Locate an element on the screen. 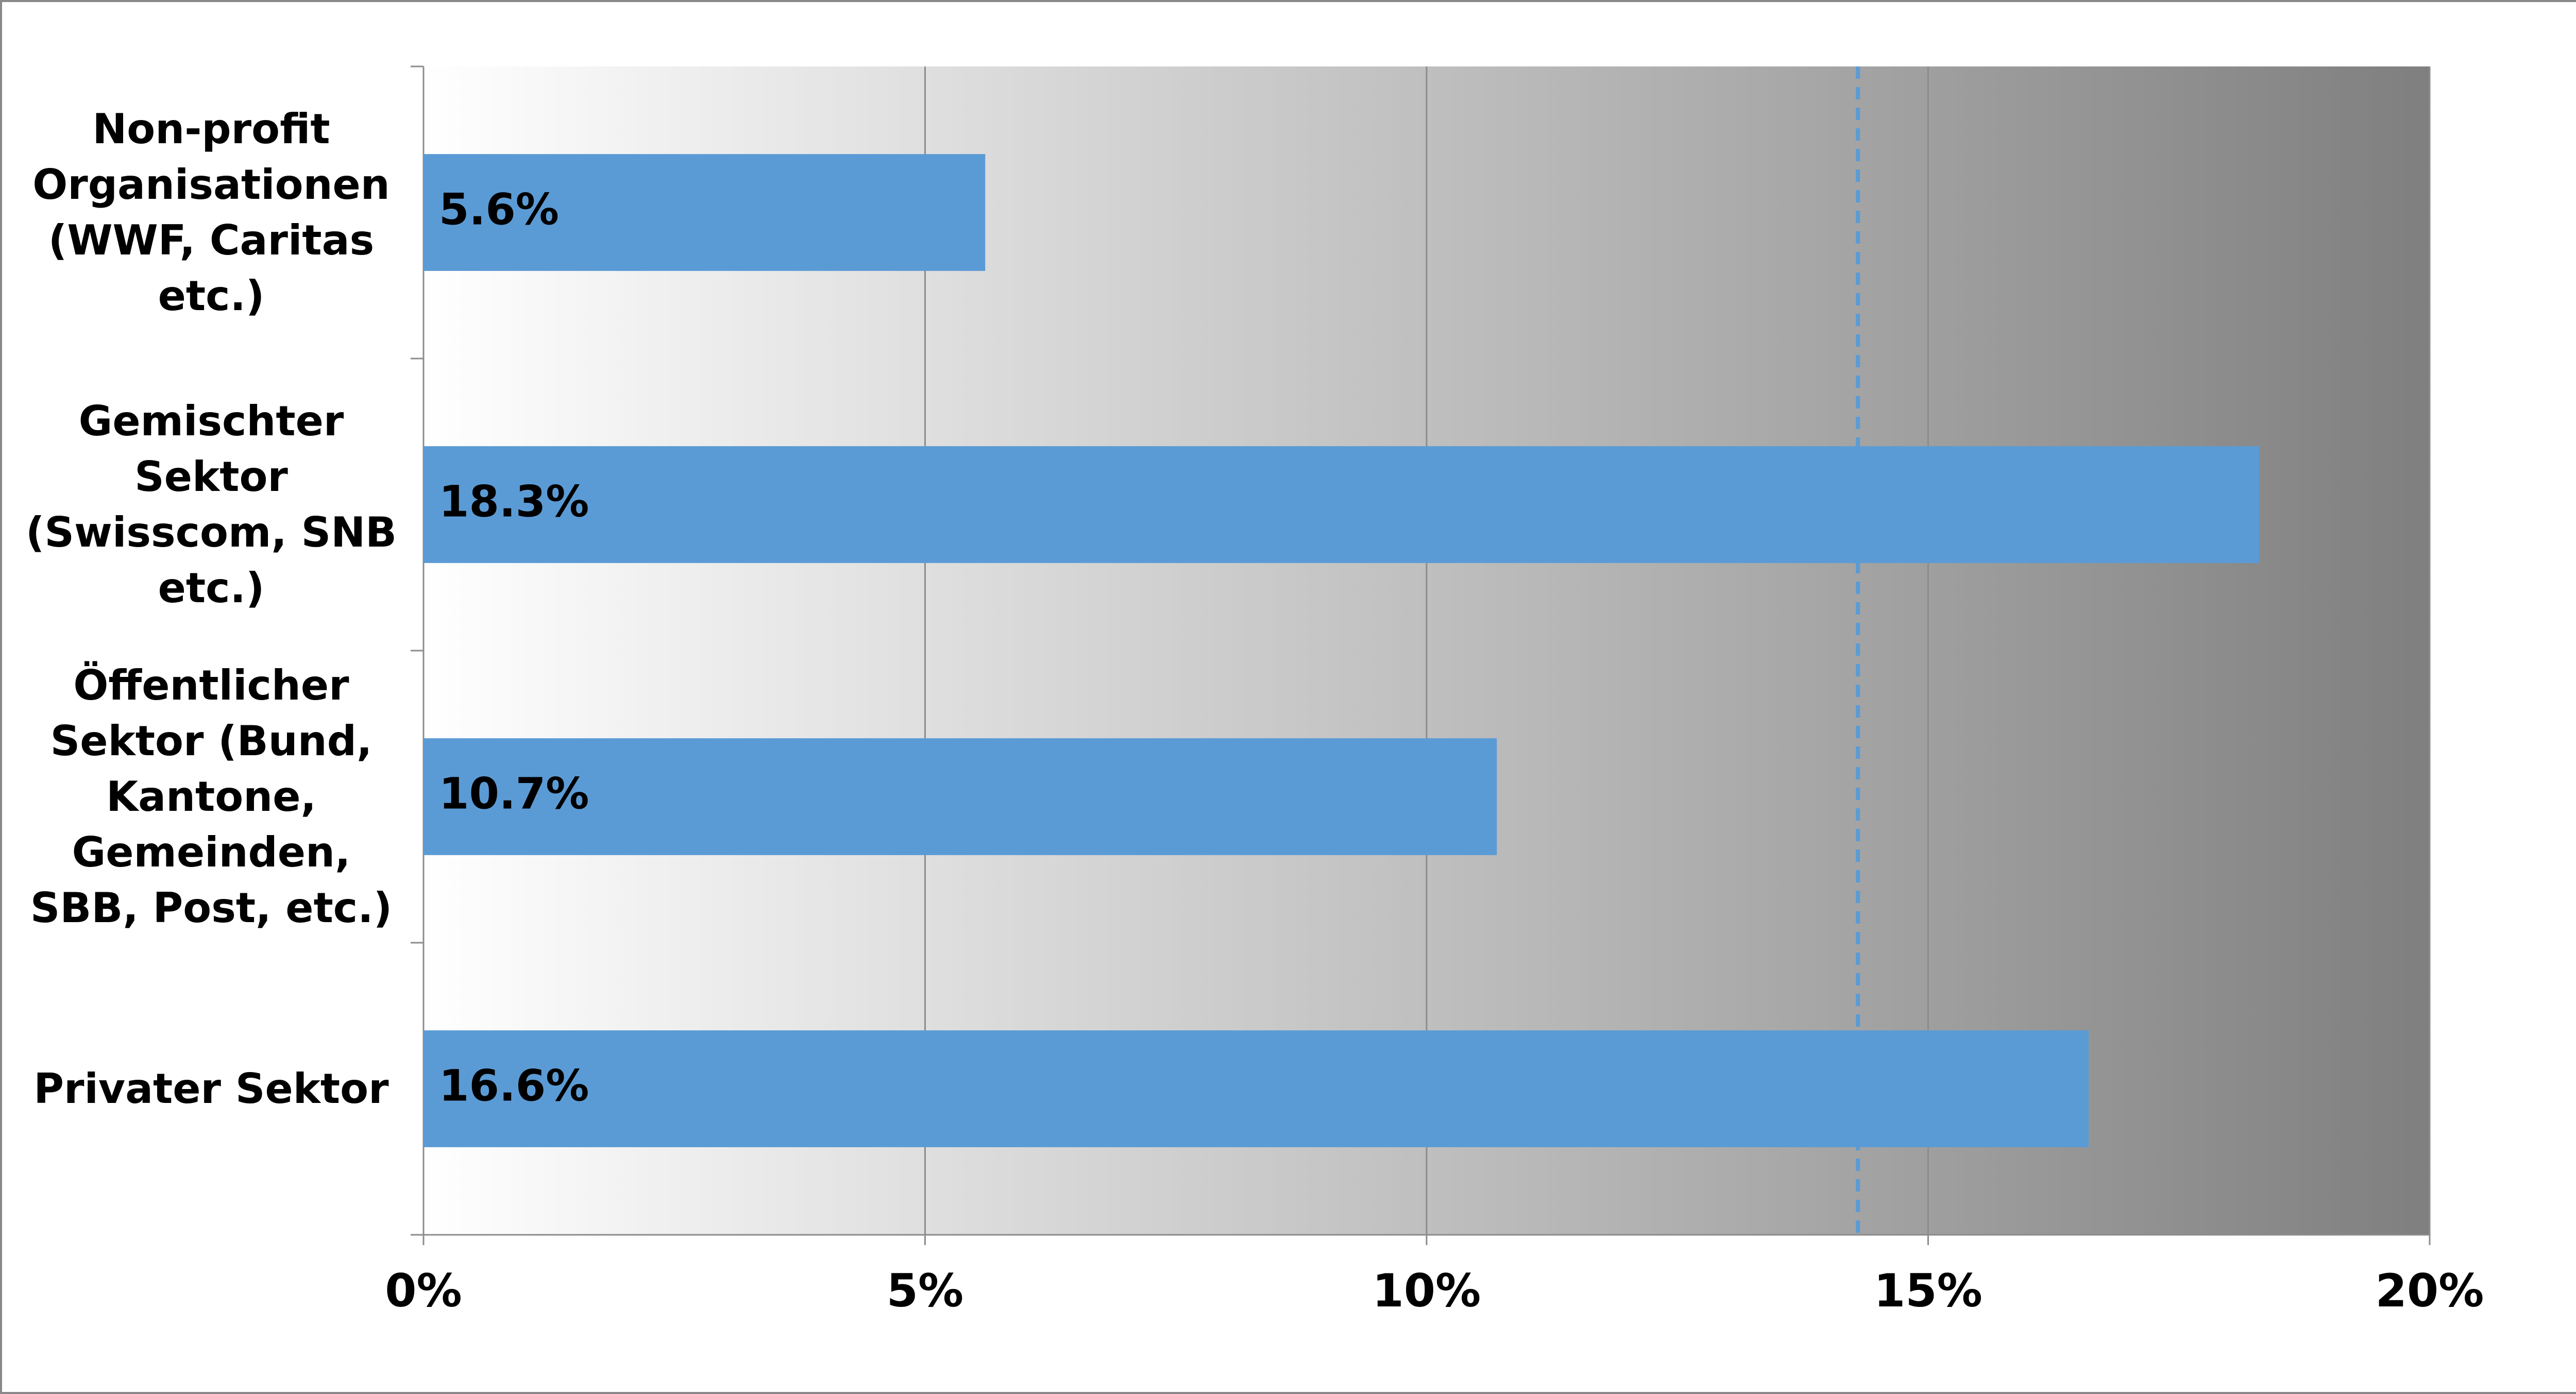 The width and height of the screenshot is (2576, 1394). value-label: 18.3% is located at coordinates (514, 501).